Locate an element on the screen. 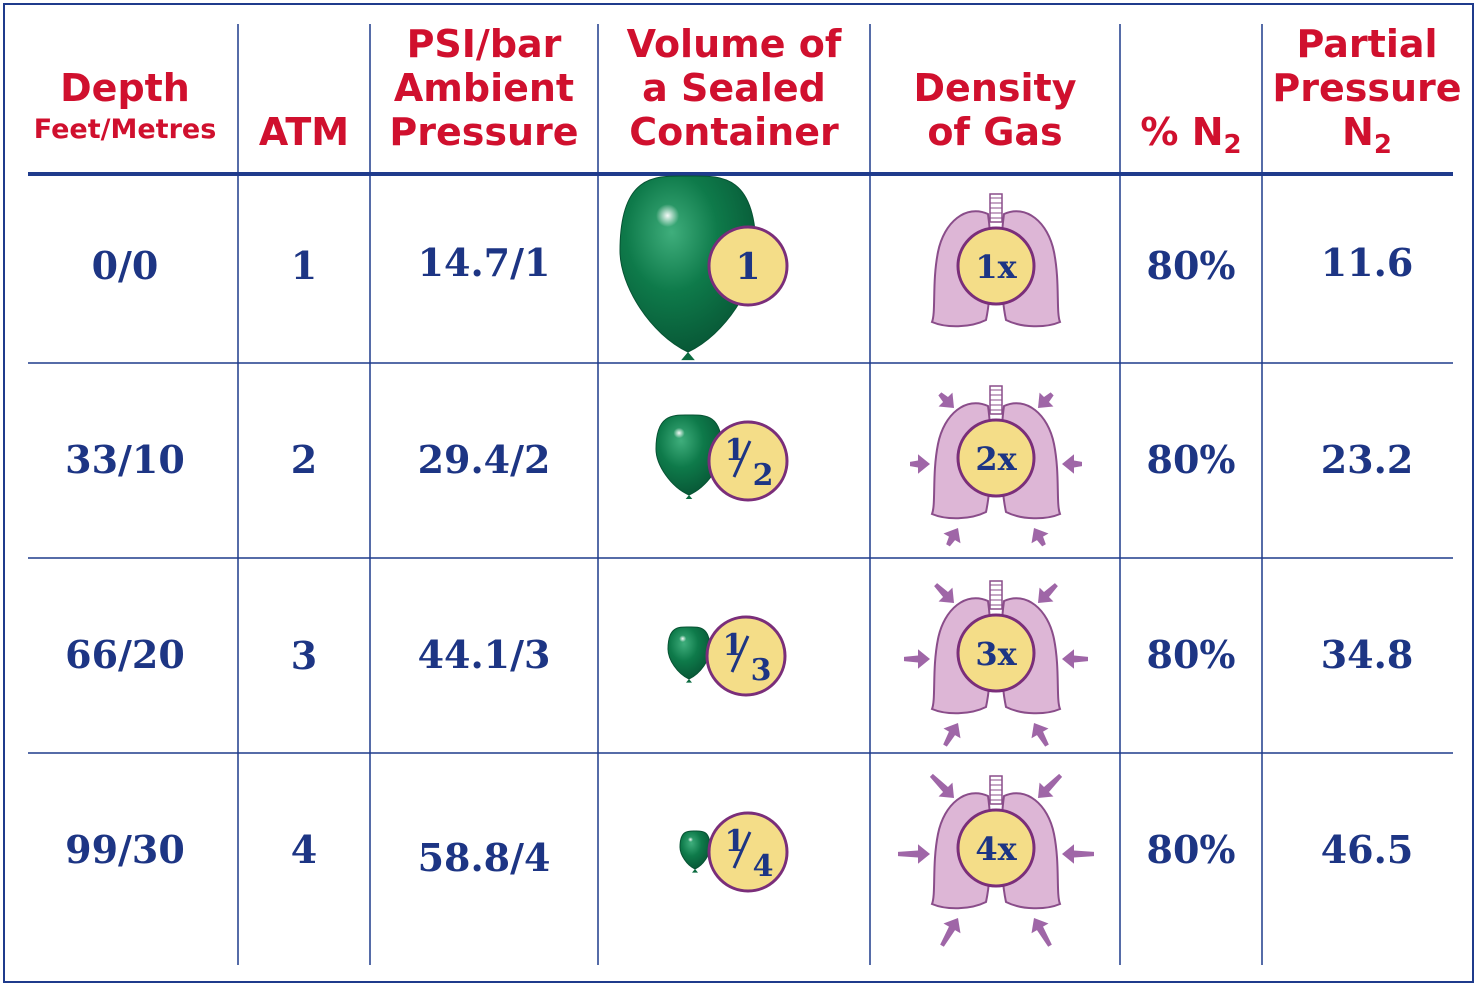  header-pressure: PSI/bar Ambient Pressure is located at coordinates (484, 88).